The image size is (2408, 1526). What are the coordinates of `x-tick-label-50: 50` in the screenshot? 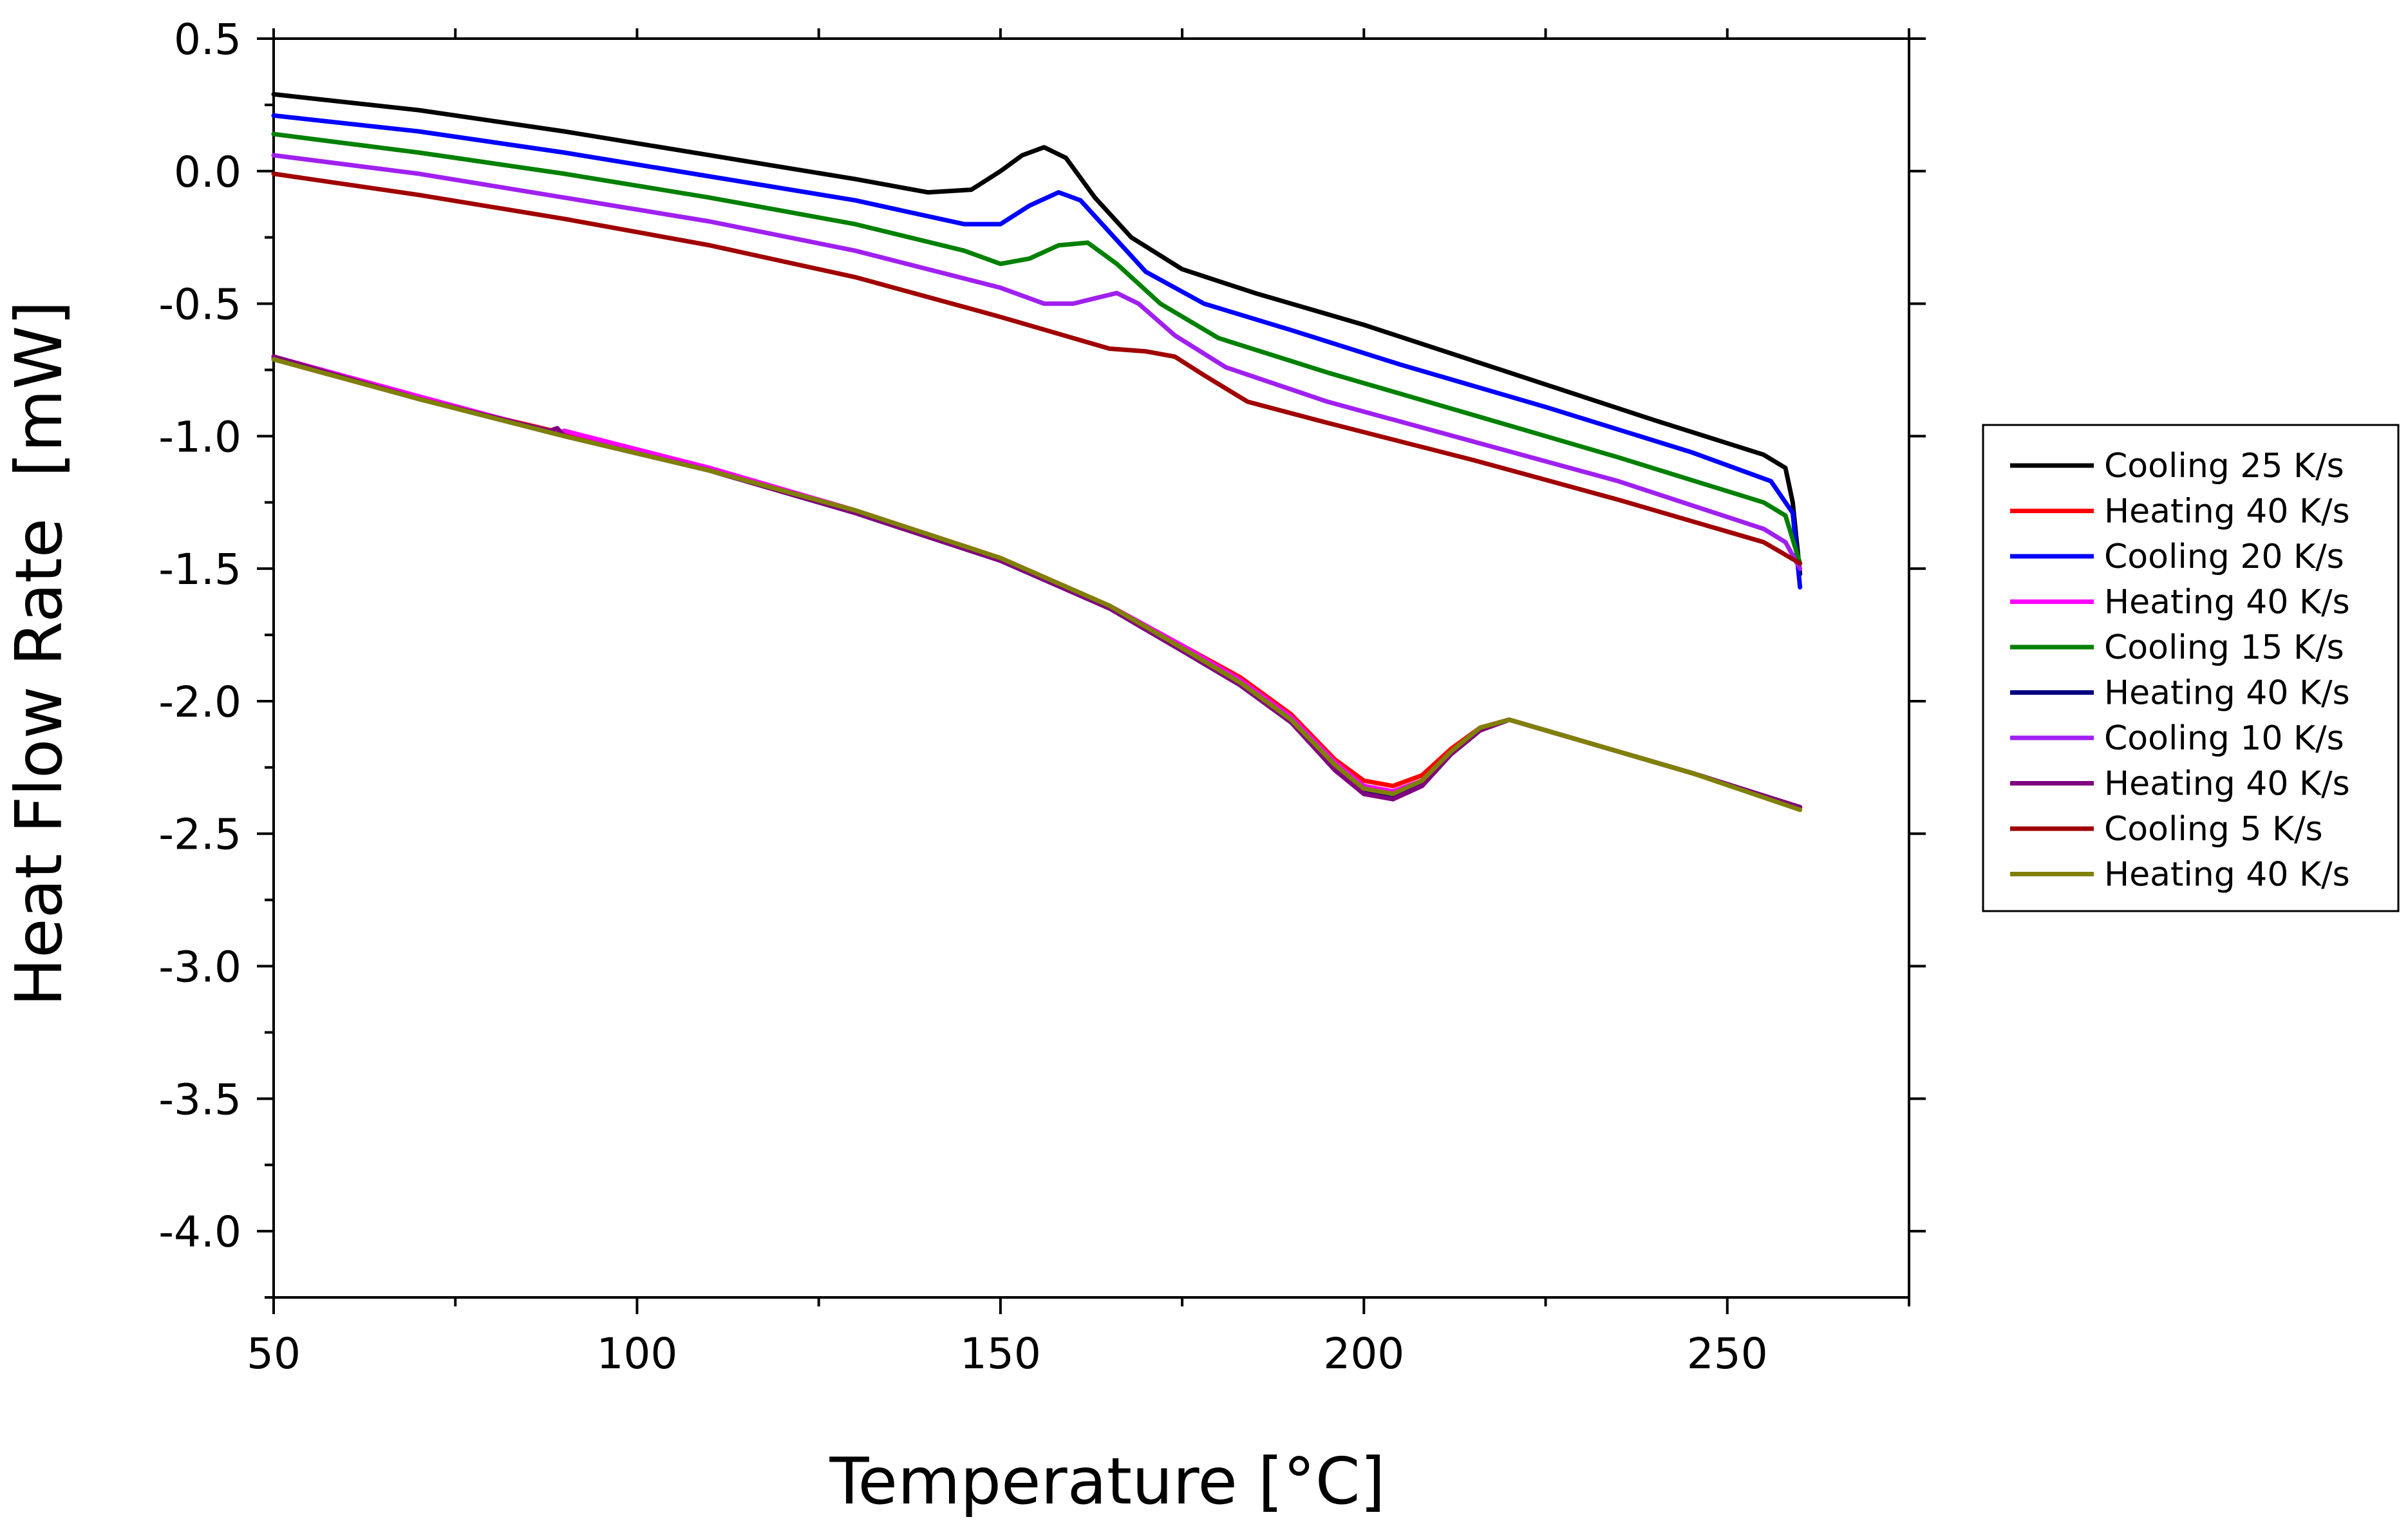 It's located at (274, 1354).